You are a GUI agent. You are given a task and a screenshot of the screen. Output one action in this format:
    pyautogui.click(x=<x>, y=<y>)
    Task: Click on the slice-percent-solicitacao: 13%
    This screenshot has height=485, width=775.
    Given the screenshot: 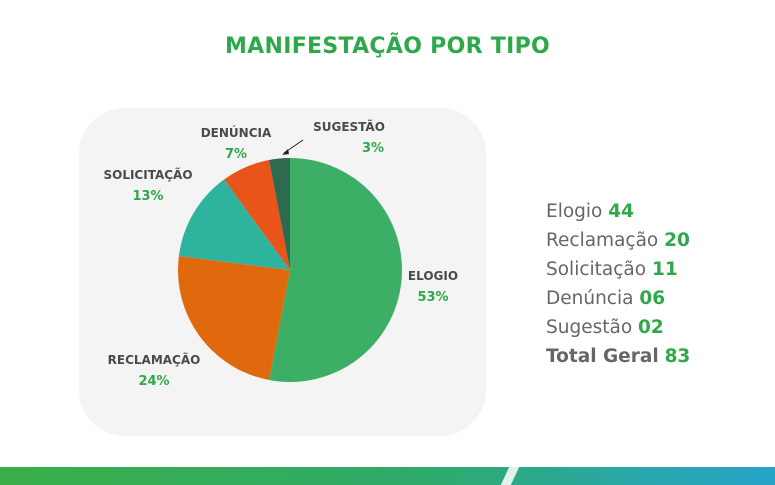 What is the action you would take?
    pyautogui.click(x=147, y=196)
    